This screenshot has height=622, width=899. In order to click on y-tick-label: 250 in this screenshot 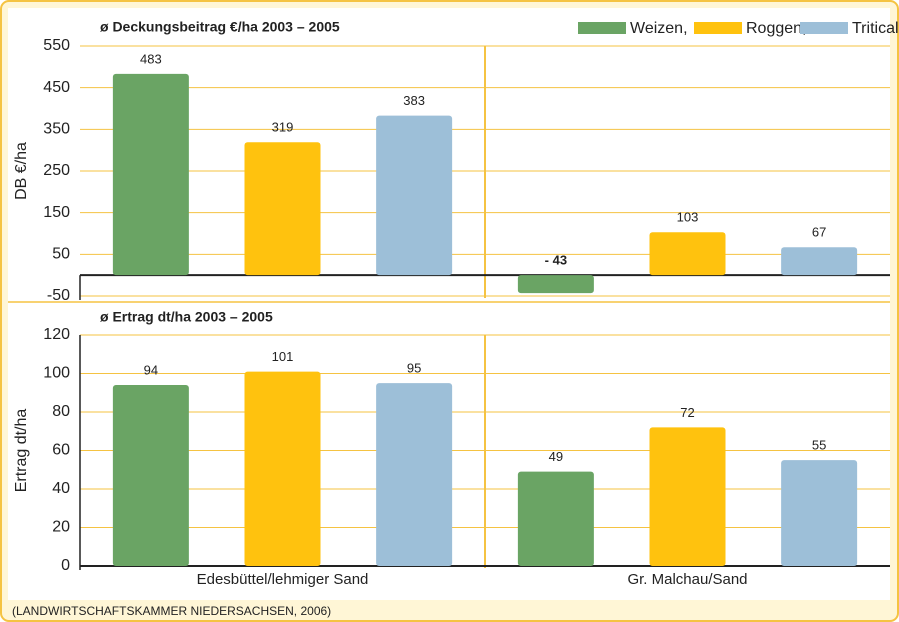, I will do `click(56, 170)`.